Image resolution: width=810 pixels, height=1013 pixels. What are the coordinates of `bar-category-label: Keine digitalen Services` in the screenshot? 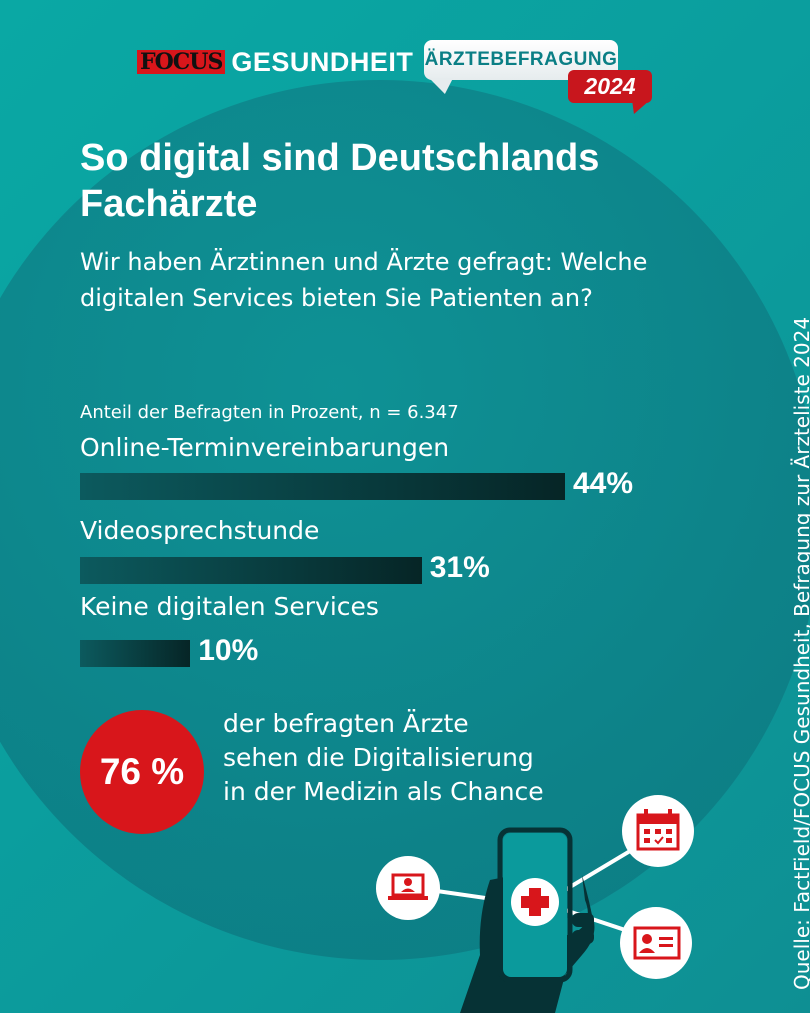 It's located at (229, 606).